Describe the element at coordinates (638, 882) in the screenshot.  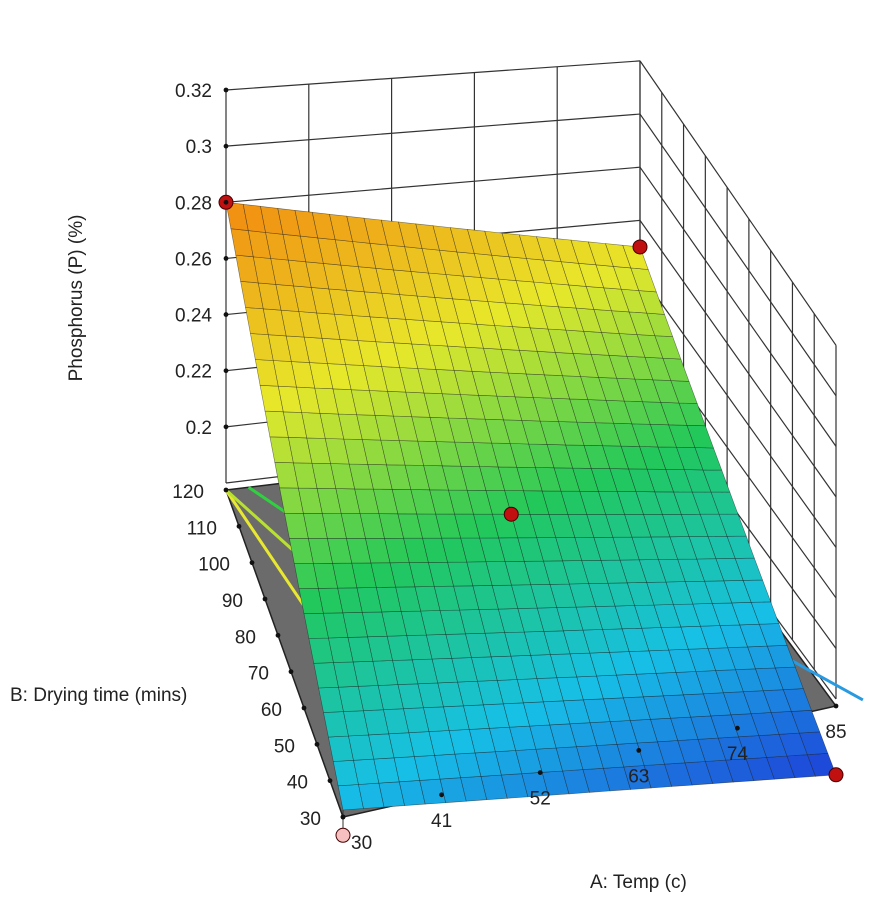
I see `x-axis-title: A: Temp (c)` at that location.